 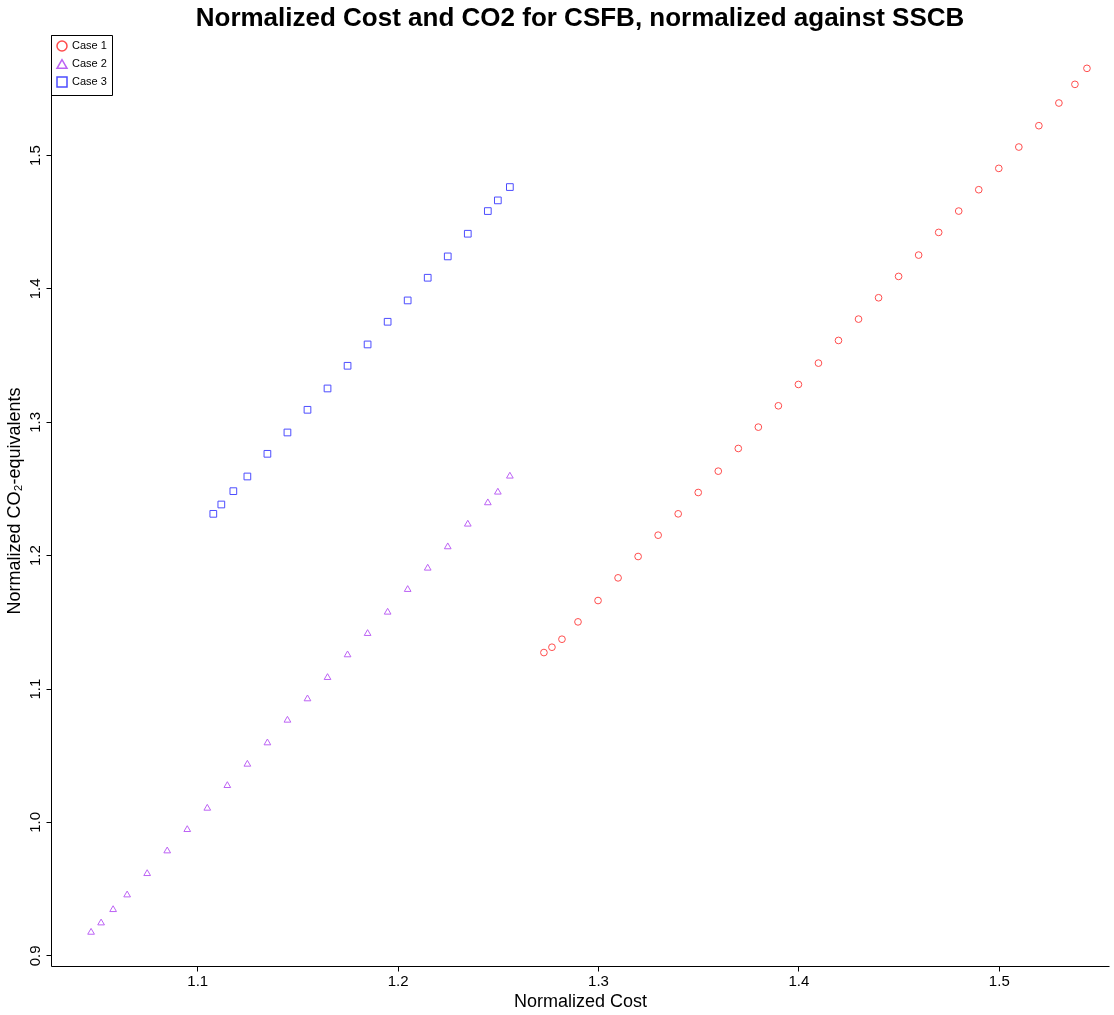 I want to click on legend-label: Case 2, so click(x=89, y=63).